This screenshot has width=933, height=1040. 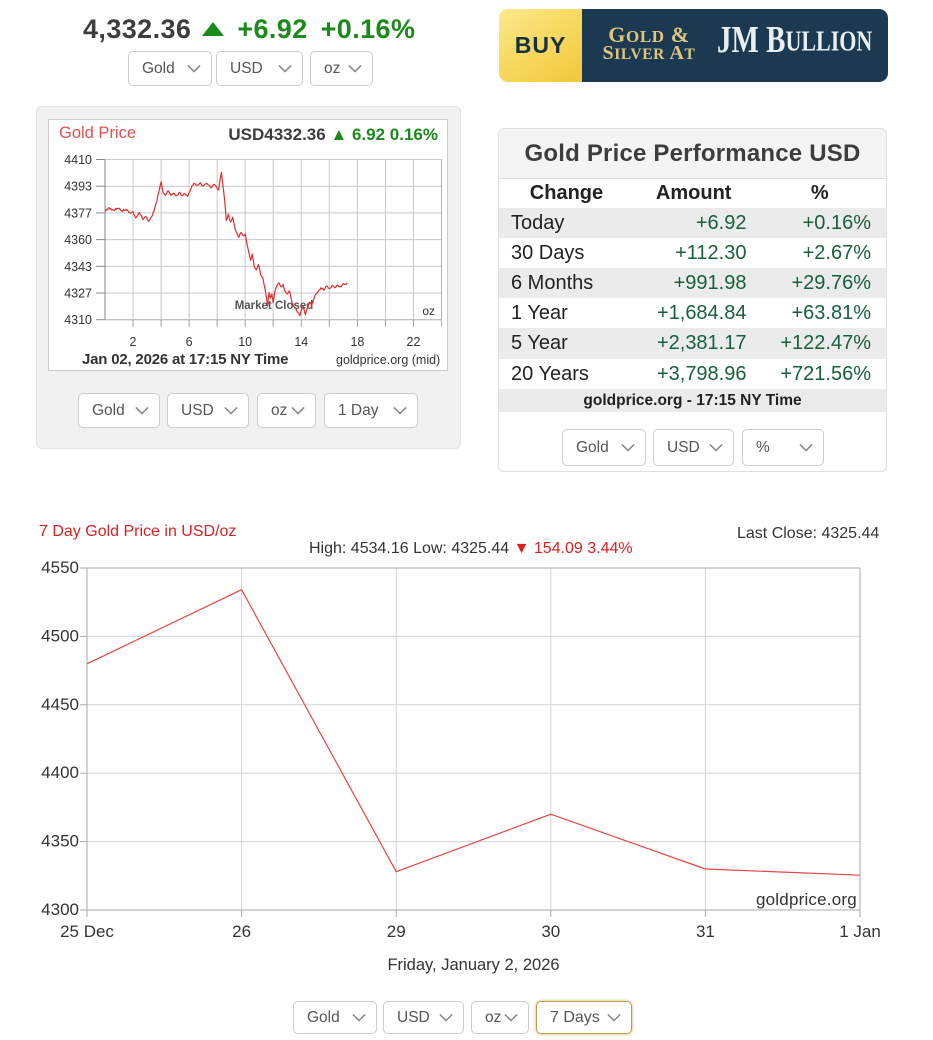 What do you see at coordinates (245, 342) in the screenshot?
I see `svg-text: 10` at bounding box center [245, 342].